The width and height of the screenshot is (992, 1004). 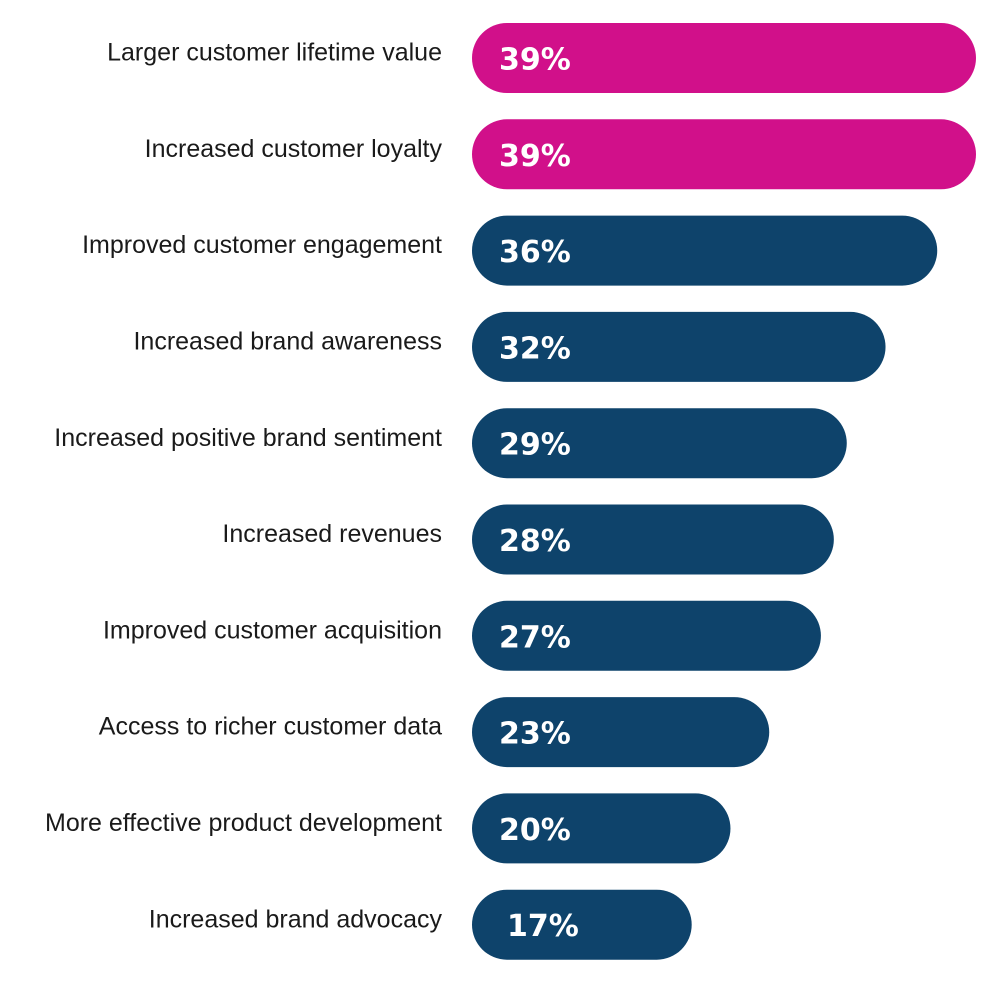 I want to click on category-label: Increased brand advocacy, so click(x=296, y=919).